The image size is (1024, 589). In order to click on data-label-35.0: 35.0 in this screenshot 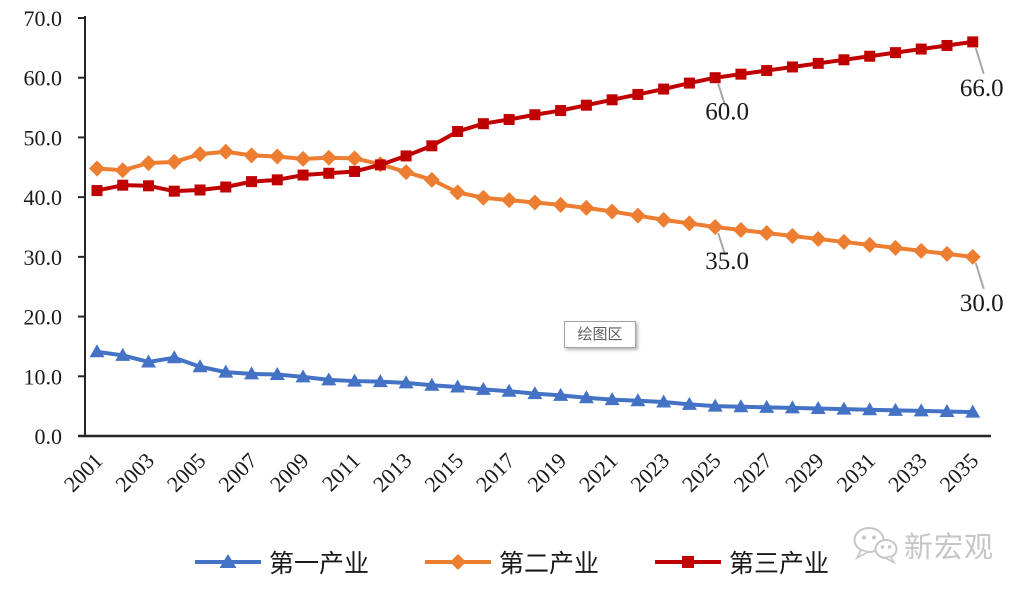, I will do `click(727, 253)`.